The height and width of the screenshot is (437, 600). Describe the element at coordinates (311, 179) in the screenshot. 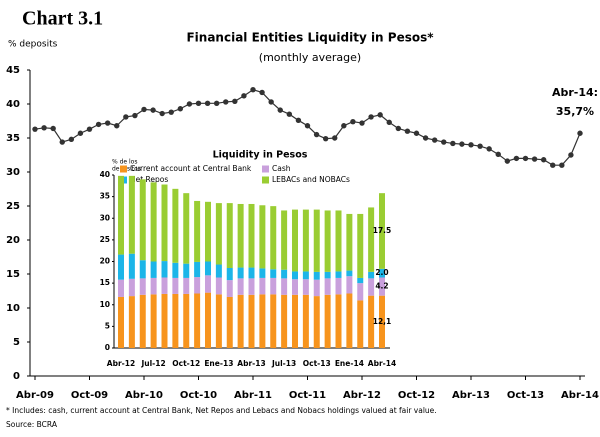

I see `legend-label: LEBACs and NOBACs` at that location.